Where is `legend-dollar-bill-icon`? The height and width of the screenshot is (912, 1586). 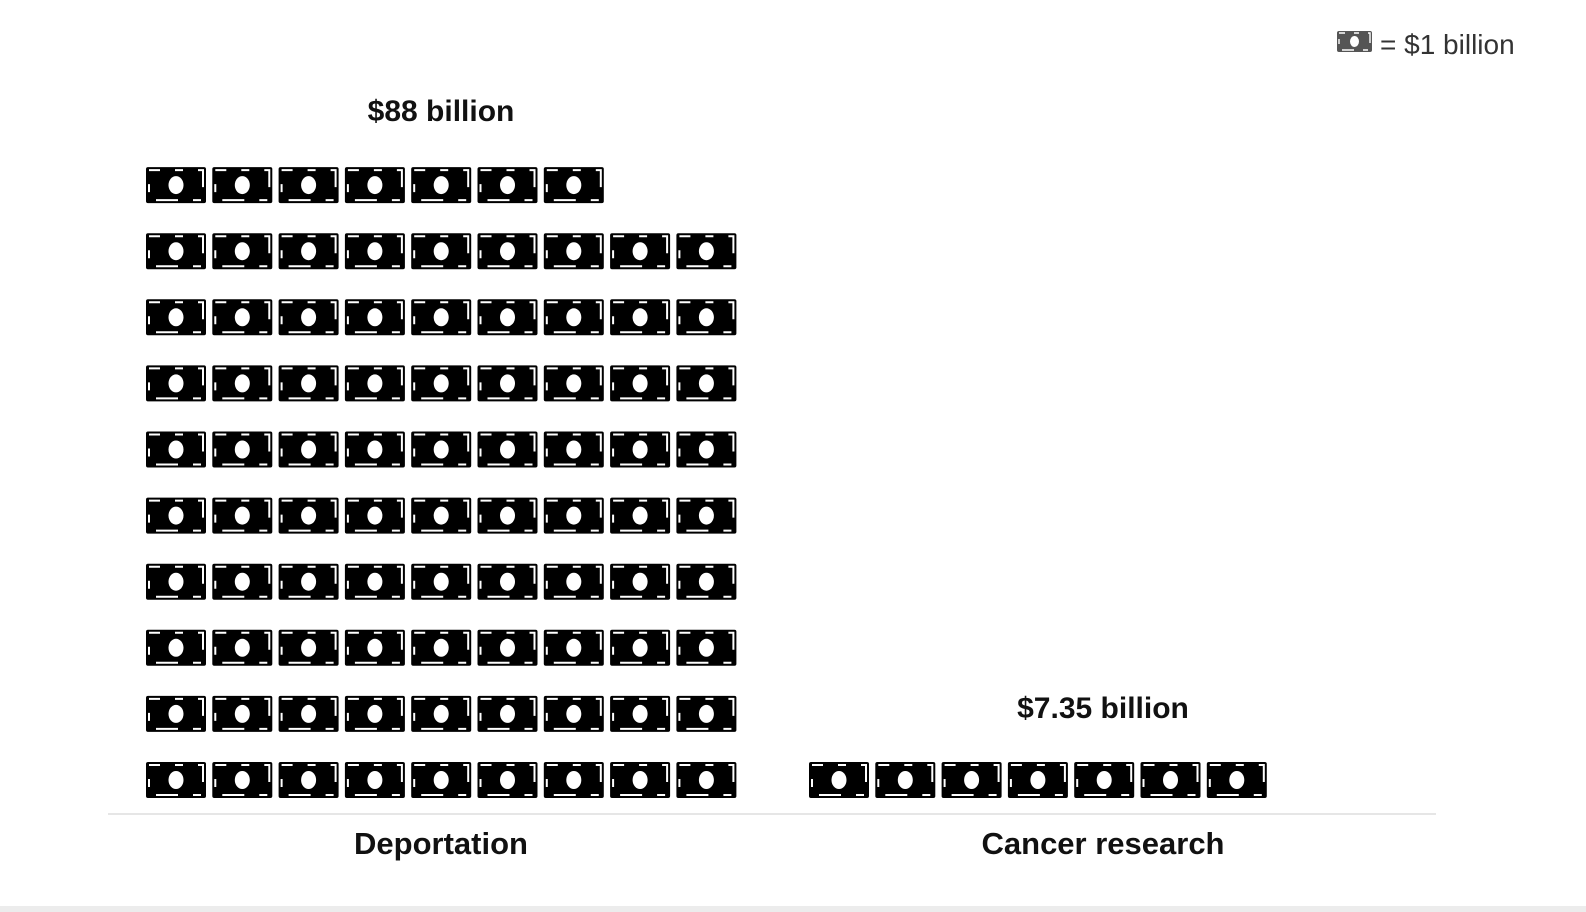 legend-dollar-bill-icon is located at coordinates (1354, 41).